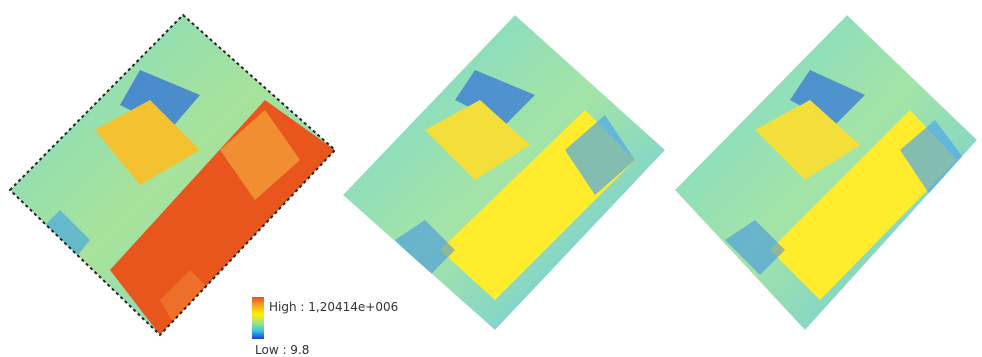 The height and width of the screenshot is (357, 982). What do you see at coordinates (282, 350) in the screenshot?
I see `legend-low-label: Low : 9.8` at bounding box center [282, 350].